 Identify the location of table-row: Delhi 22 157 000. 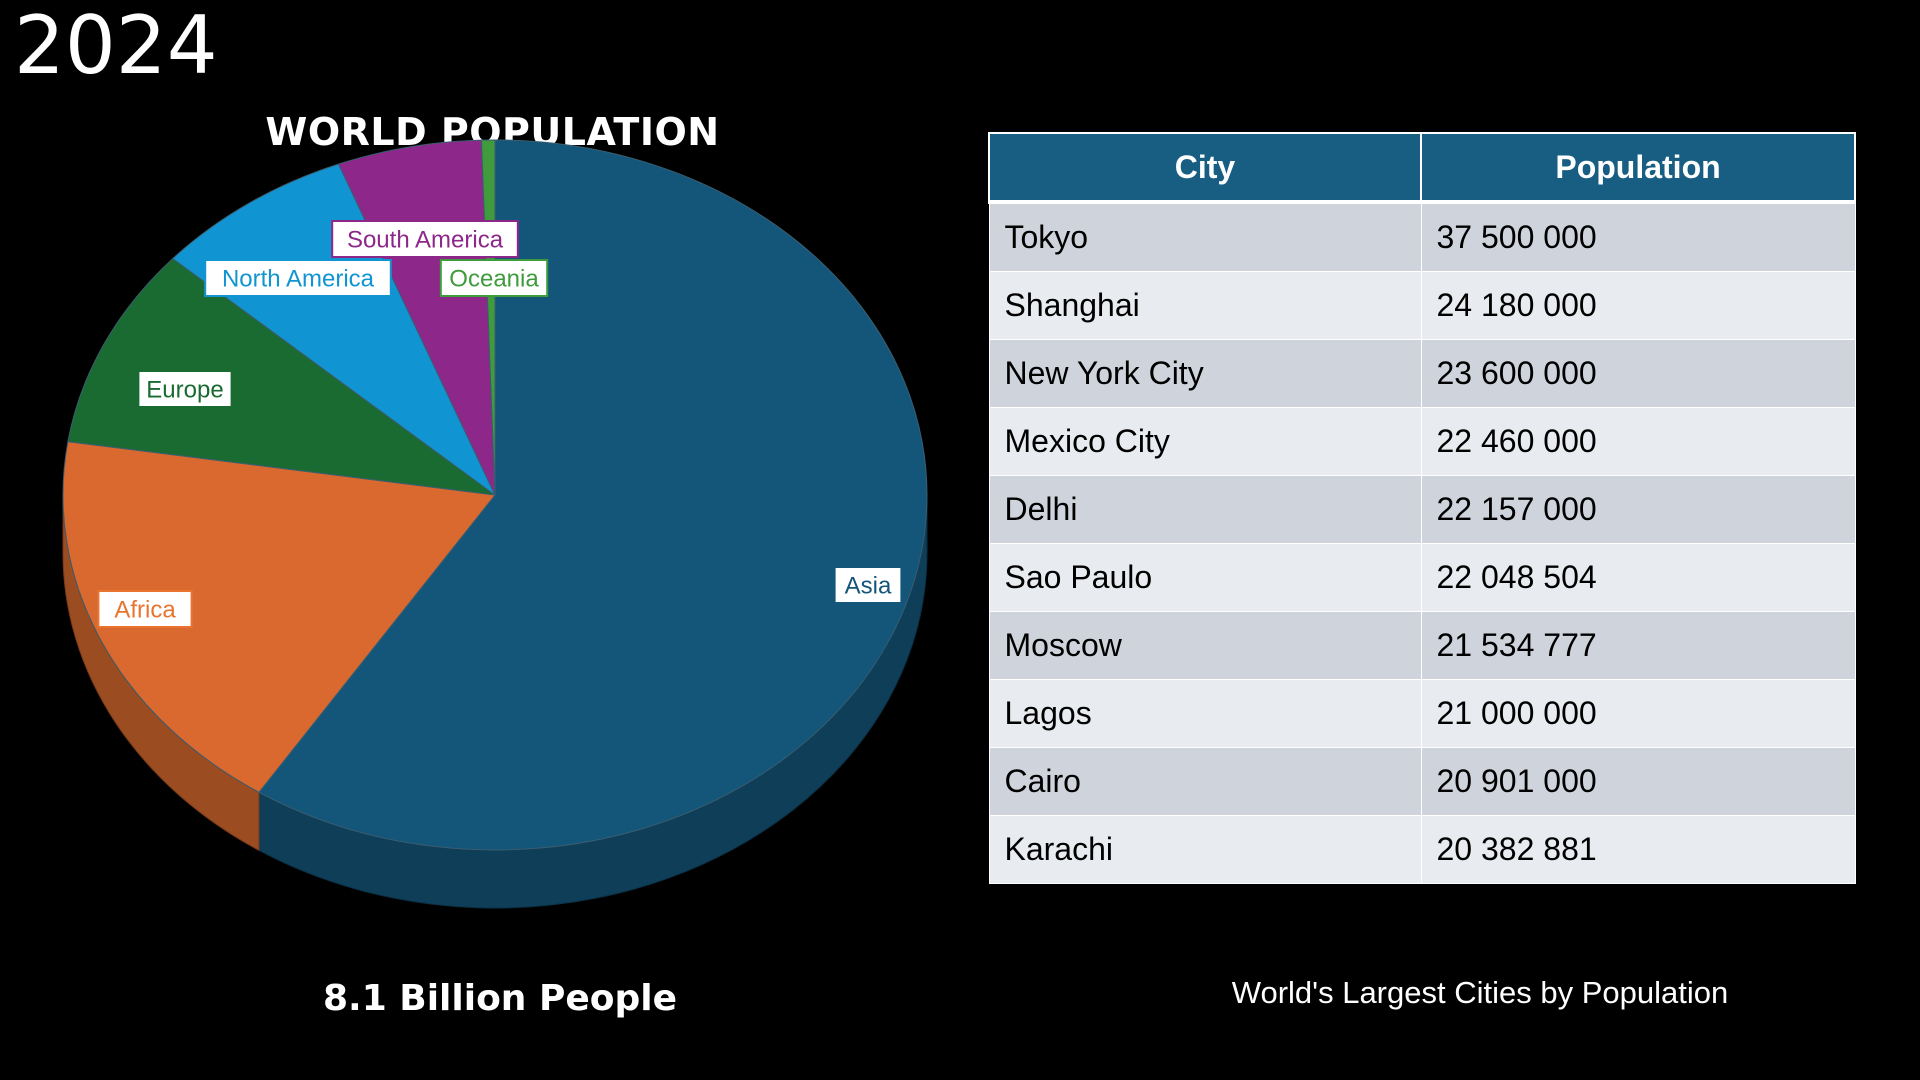
(1422, 509).